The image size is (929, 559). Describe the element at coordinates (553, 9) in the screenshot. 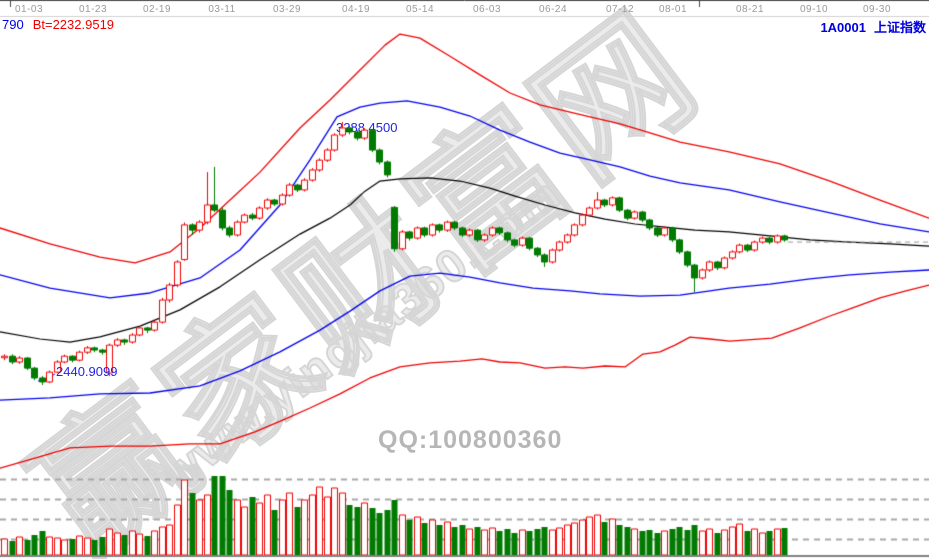

I see `date-label: 06-24` at that location.